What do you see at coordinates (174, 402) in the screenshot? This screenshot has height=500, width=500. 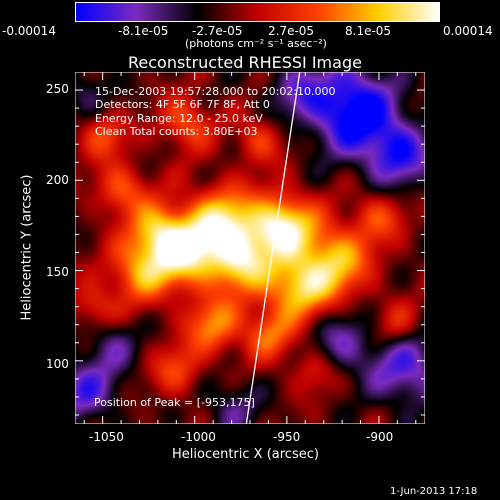 I see `peak-position-label: Position of Peak = [-953,175]` at bounding box center [174, 402].